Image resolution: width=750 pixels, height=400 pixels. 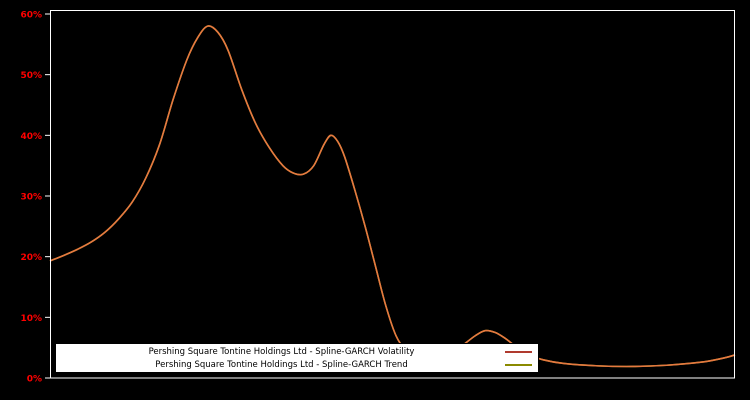 What do you see at coordinates (31, 76) in the screenshot?
I see `y-tick-label: 50%` at bounding box center [31, 76].